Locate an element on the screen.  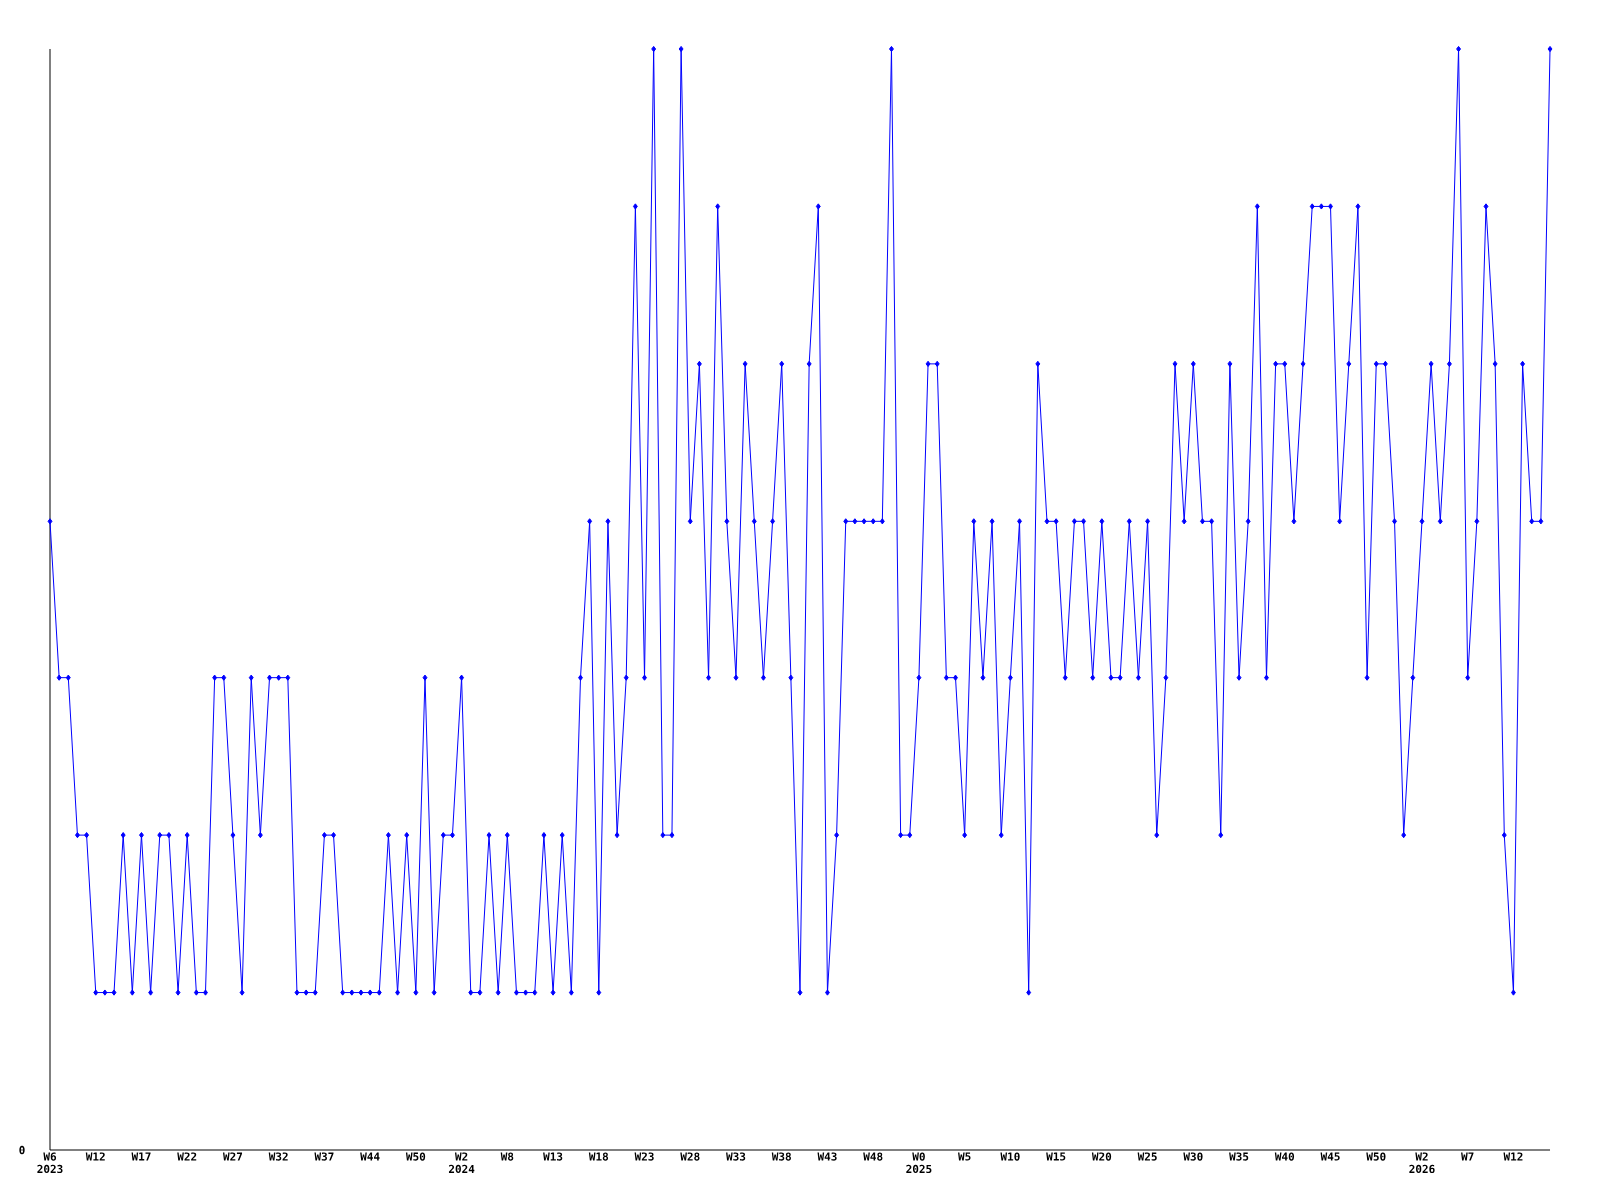
x-tick-label: W37 is located at coordinates (324, 1156).